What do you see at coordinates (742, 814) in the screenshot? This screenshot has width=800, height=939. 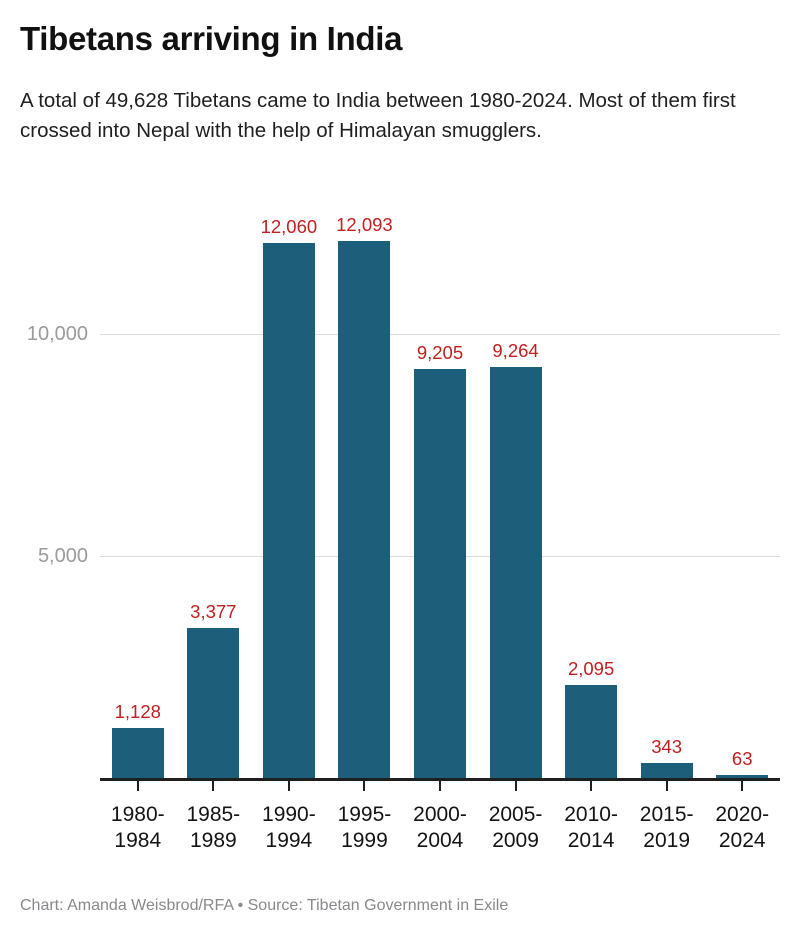 I see `x-tick-label-line: 2020-` at bounding box center [742, 814].